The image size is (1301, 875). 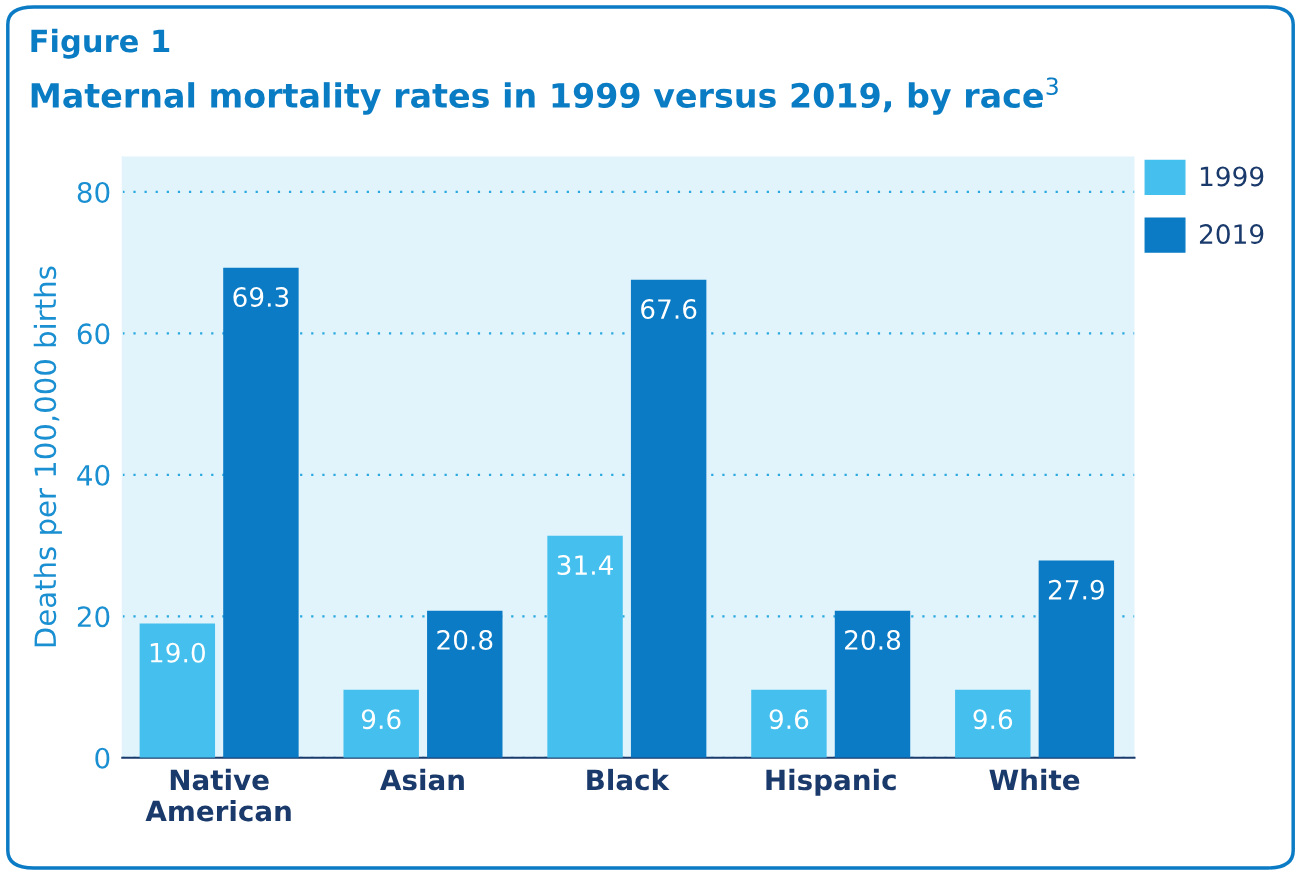 What do you see at coordinates (100, 43) in the screenshot?
I see `chart-title: Figure 1` at bounding box center [100, 43].